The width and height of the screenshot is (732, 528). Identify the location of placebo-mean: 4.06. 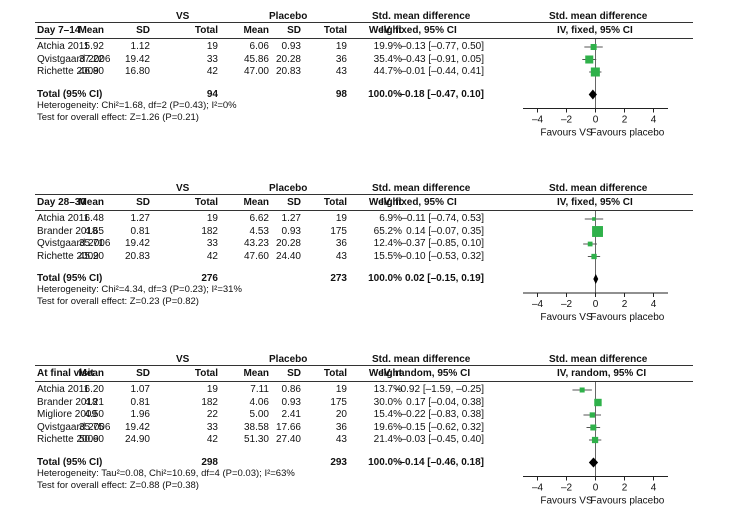
(259, 402).